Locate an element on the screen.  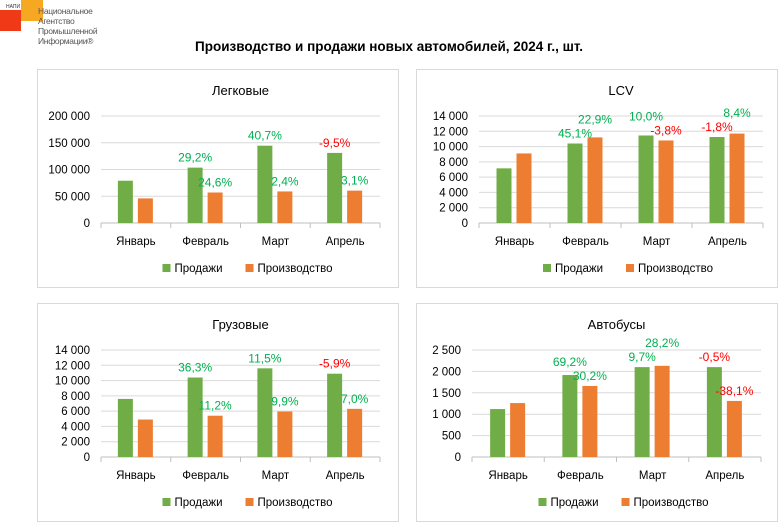
y-tick-label: 150 000 is located at coordinates (69, 144).